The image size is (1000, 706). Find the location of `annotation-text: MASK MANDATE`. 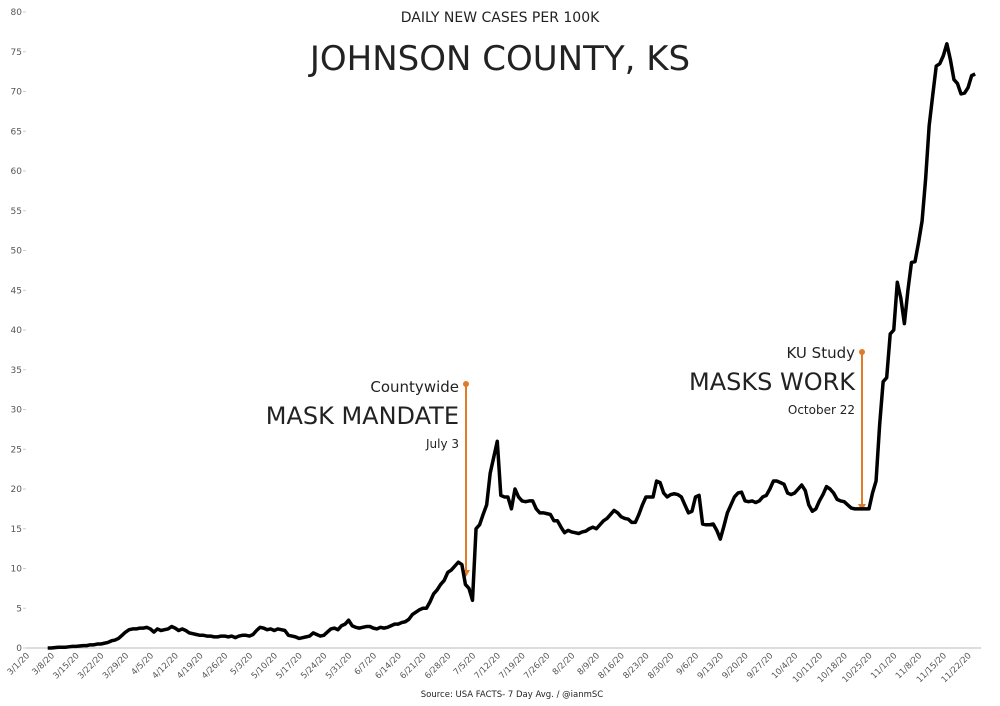

annotation-text: MASK MANDATE is located at coordinates (362, 416).